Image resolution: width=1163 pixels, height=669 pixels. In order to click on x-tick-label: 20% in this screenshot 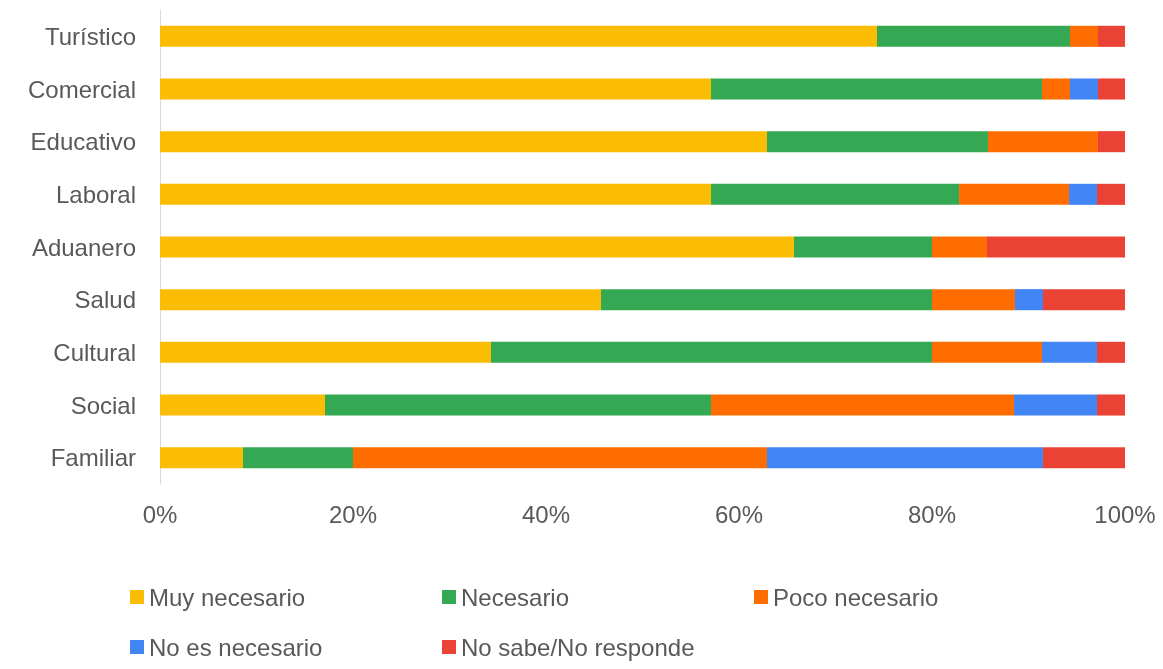, I will do `click(353, 514)`.